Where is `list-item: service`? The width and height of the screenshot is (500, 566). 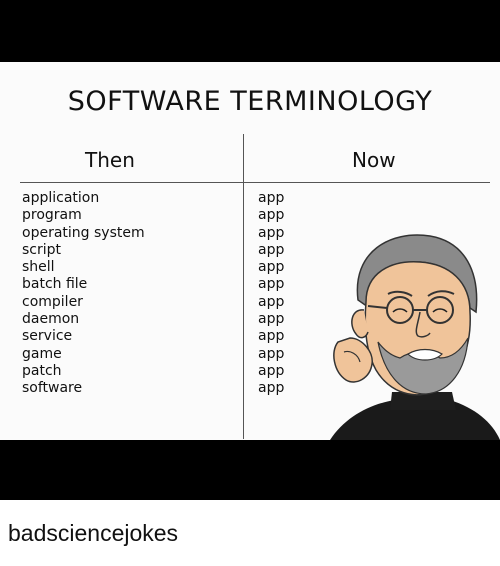
list-item: service is located at coordinates (83, 336).